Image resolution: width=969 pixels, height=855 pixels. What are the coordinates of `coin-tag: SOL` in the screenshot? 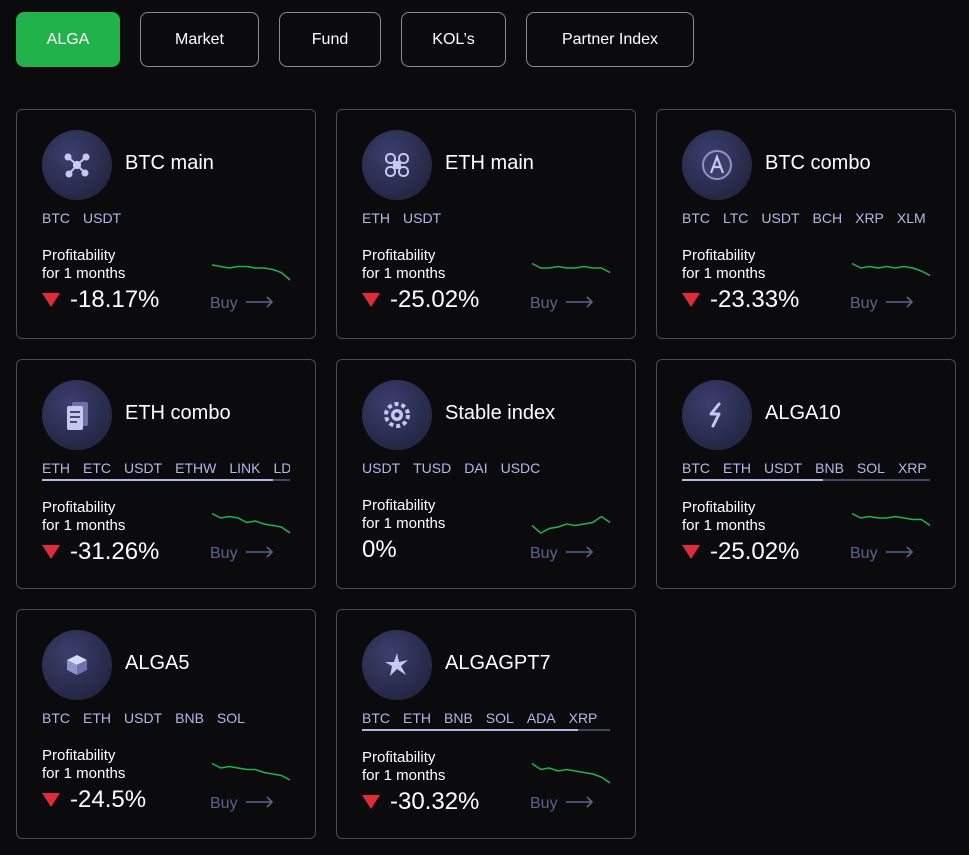 It's located at (230, 718).